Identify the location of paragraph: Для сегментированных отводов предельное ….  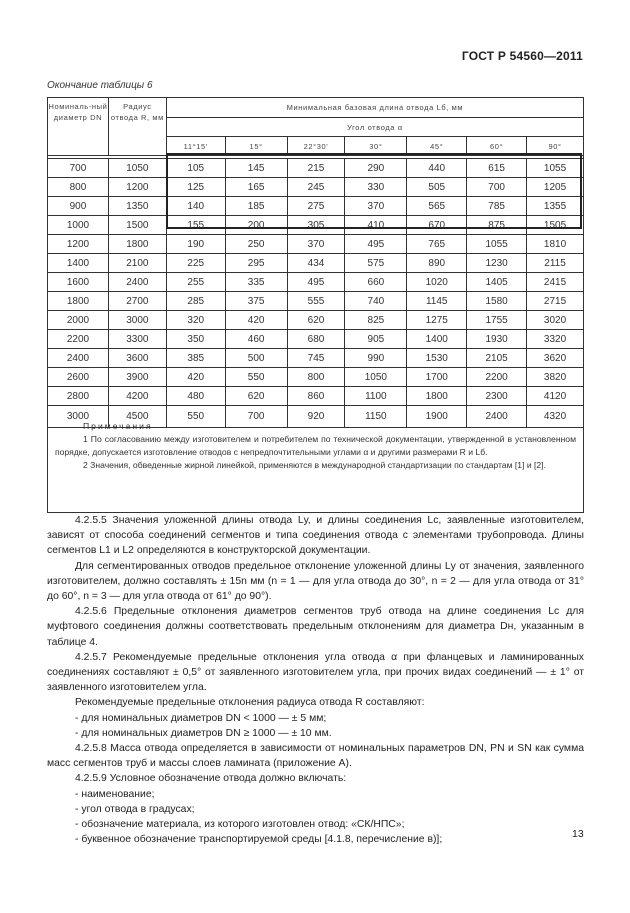
(315, 581).